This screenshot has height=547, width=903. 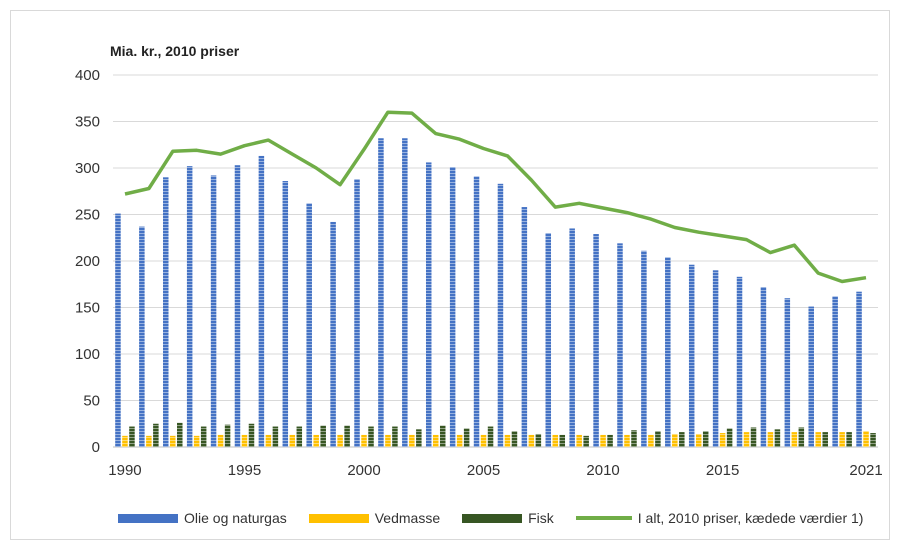 I want to click on bar-fisk-1990, so click(x=132, y=436).